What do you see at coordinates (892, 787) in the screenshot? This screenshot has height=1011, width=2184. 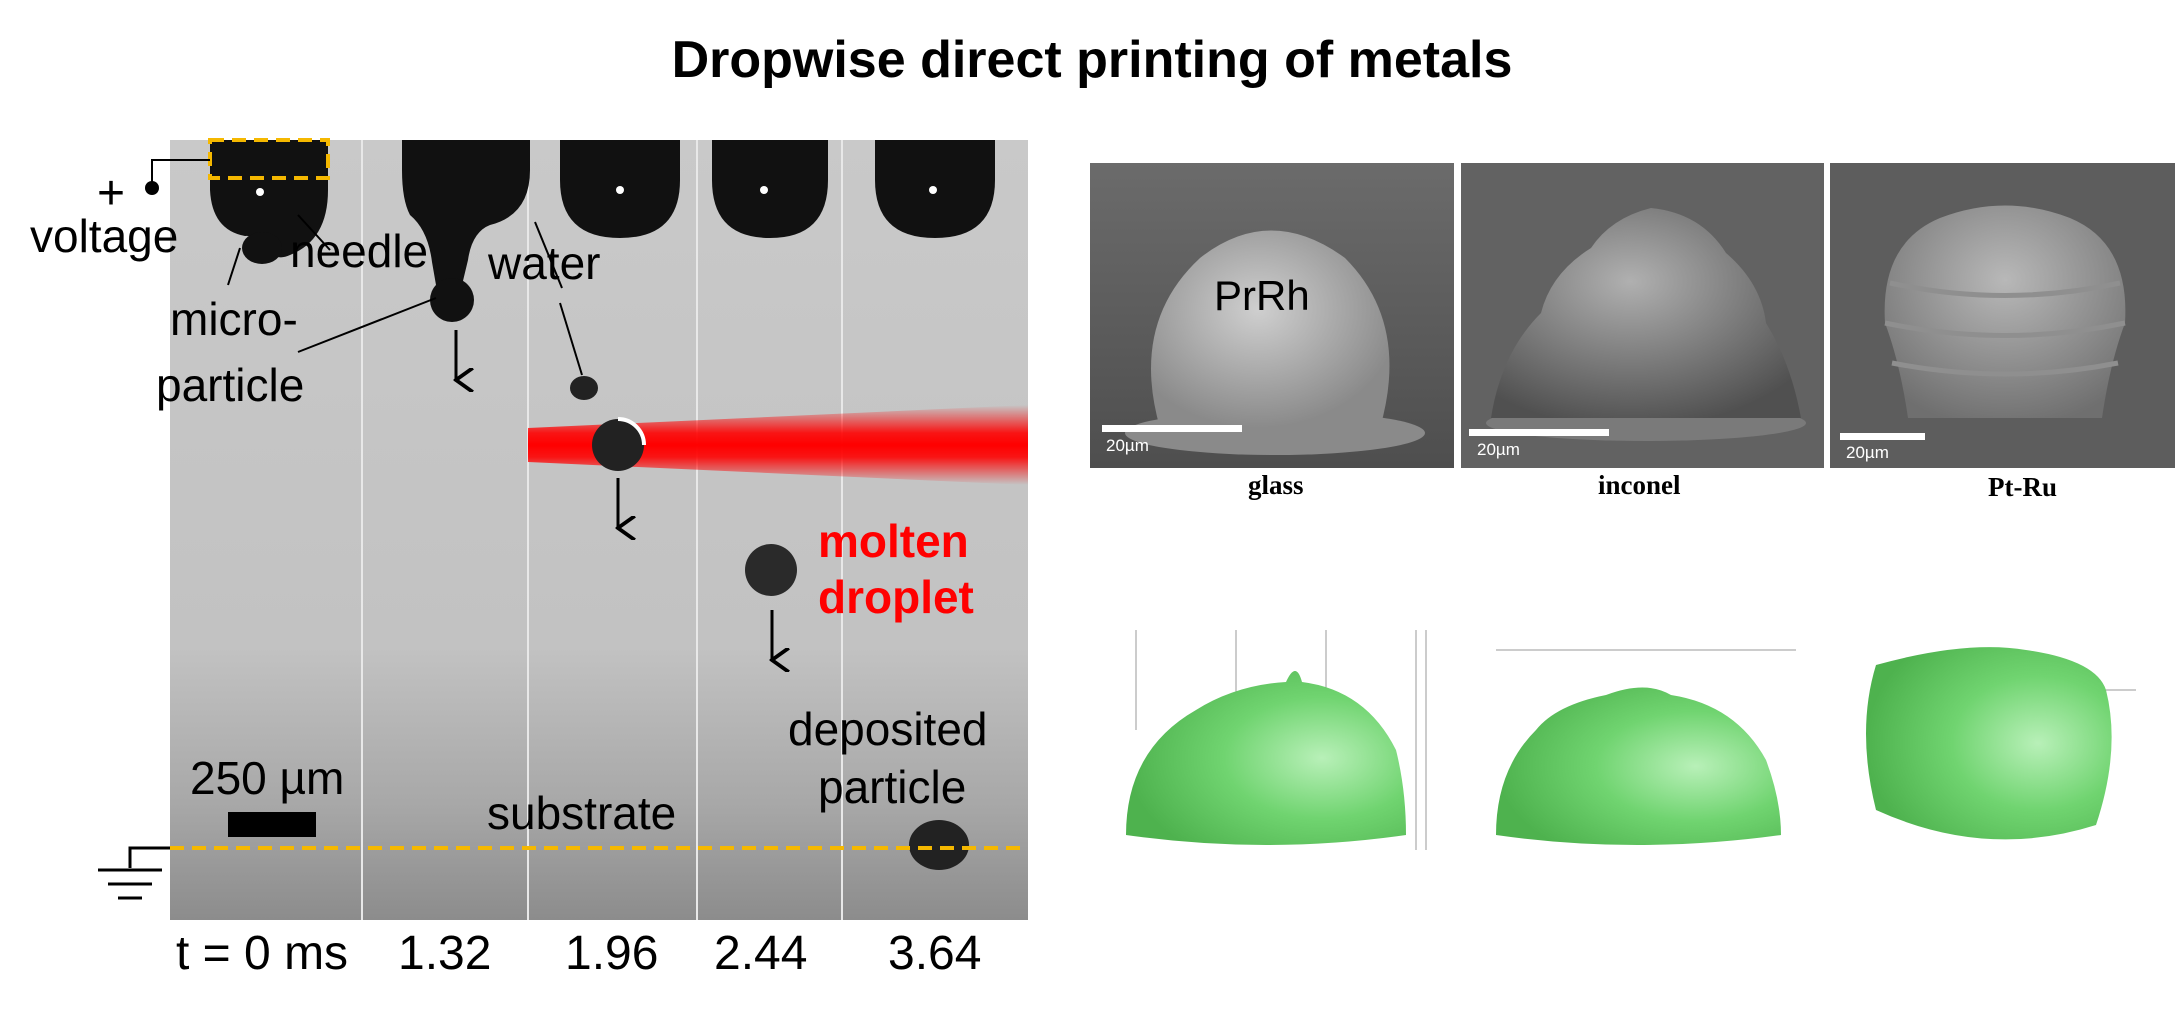 I see `deposited-label-2: particle` at bounding box center [892, 787].